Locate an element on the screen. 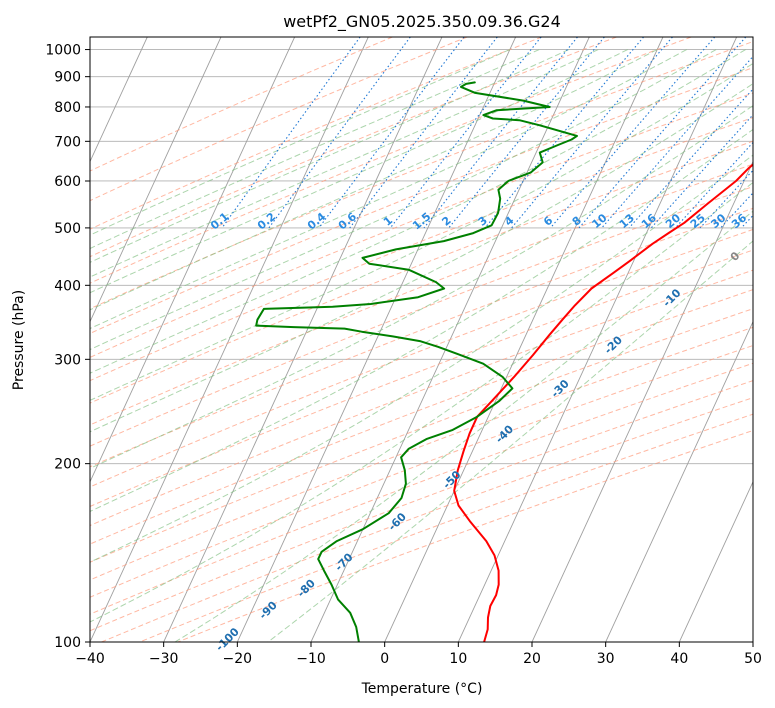 This screenshot has width=775, height=708. x-tick-label: 20 is located at coordinates (532, 659).